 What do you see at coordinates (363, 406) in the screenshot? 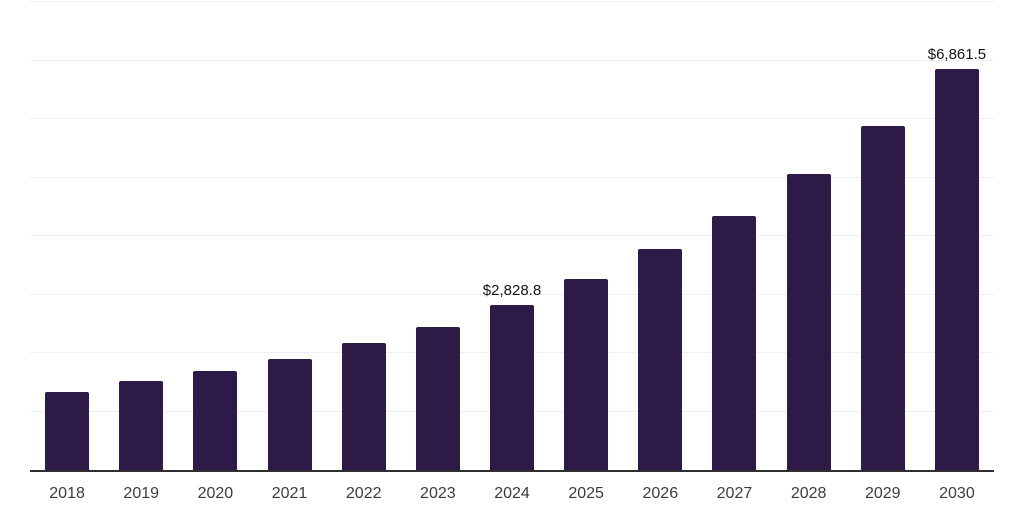
I see `bar-2022` at bounding box center [363, 406].